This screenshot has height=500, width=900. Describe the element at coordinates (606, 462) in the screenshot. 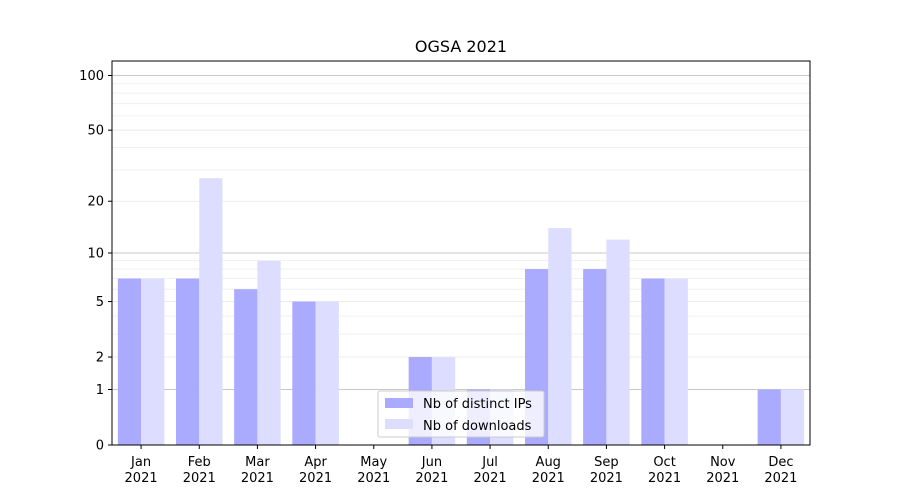

I see `x-tick-label-month: Sep` at that location.